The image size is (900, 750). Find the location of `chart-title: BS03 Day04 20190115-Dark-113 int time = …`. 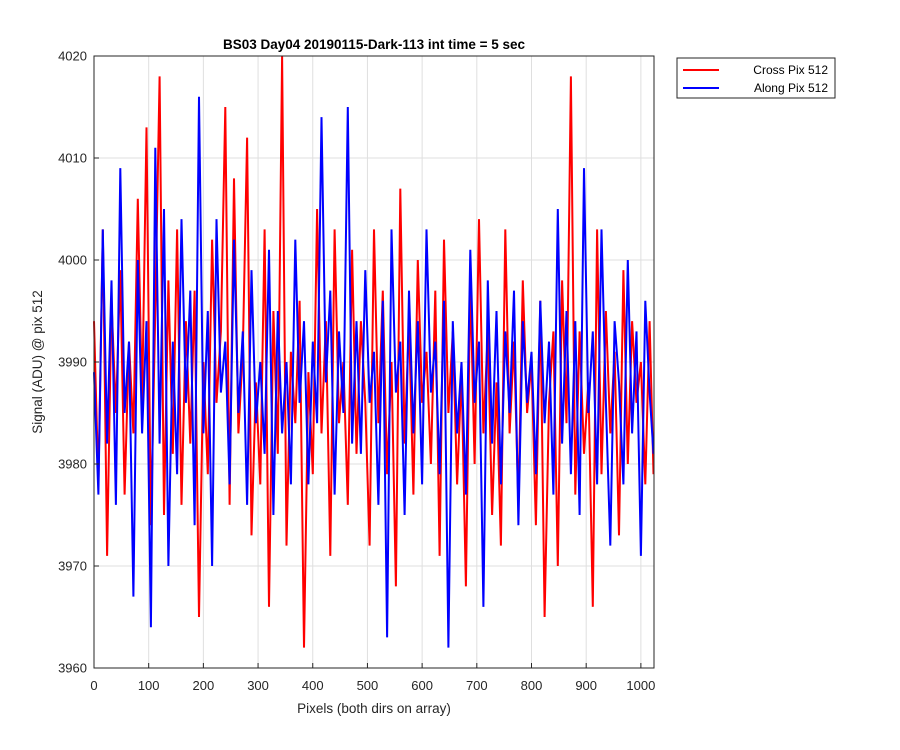

chart-title: BS03 Day04 20190115-Dark-113 int time = … is located at coordinates (374, 44).